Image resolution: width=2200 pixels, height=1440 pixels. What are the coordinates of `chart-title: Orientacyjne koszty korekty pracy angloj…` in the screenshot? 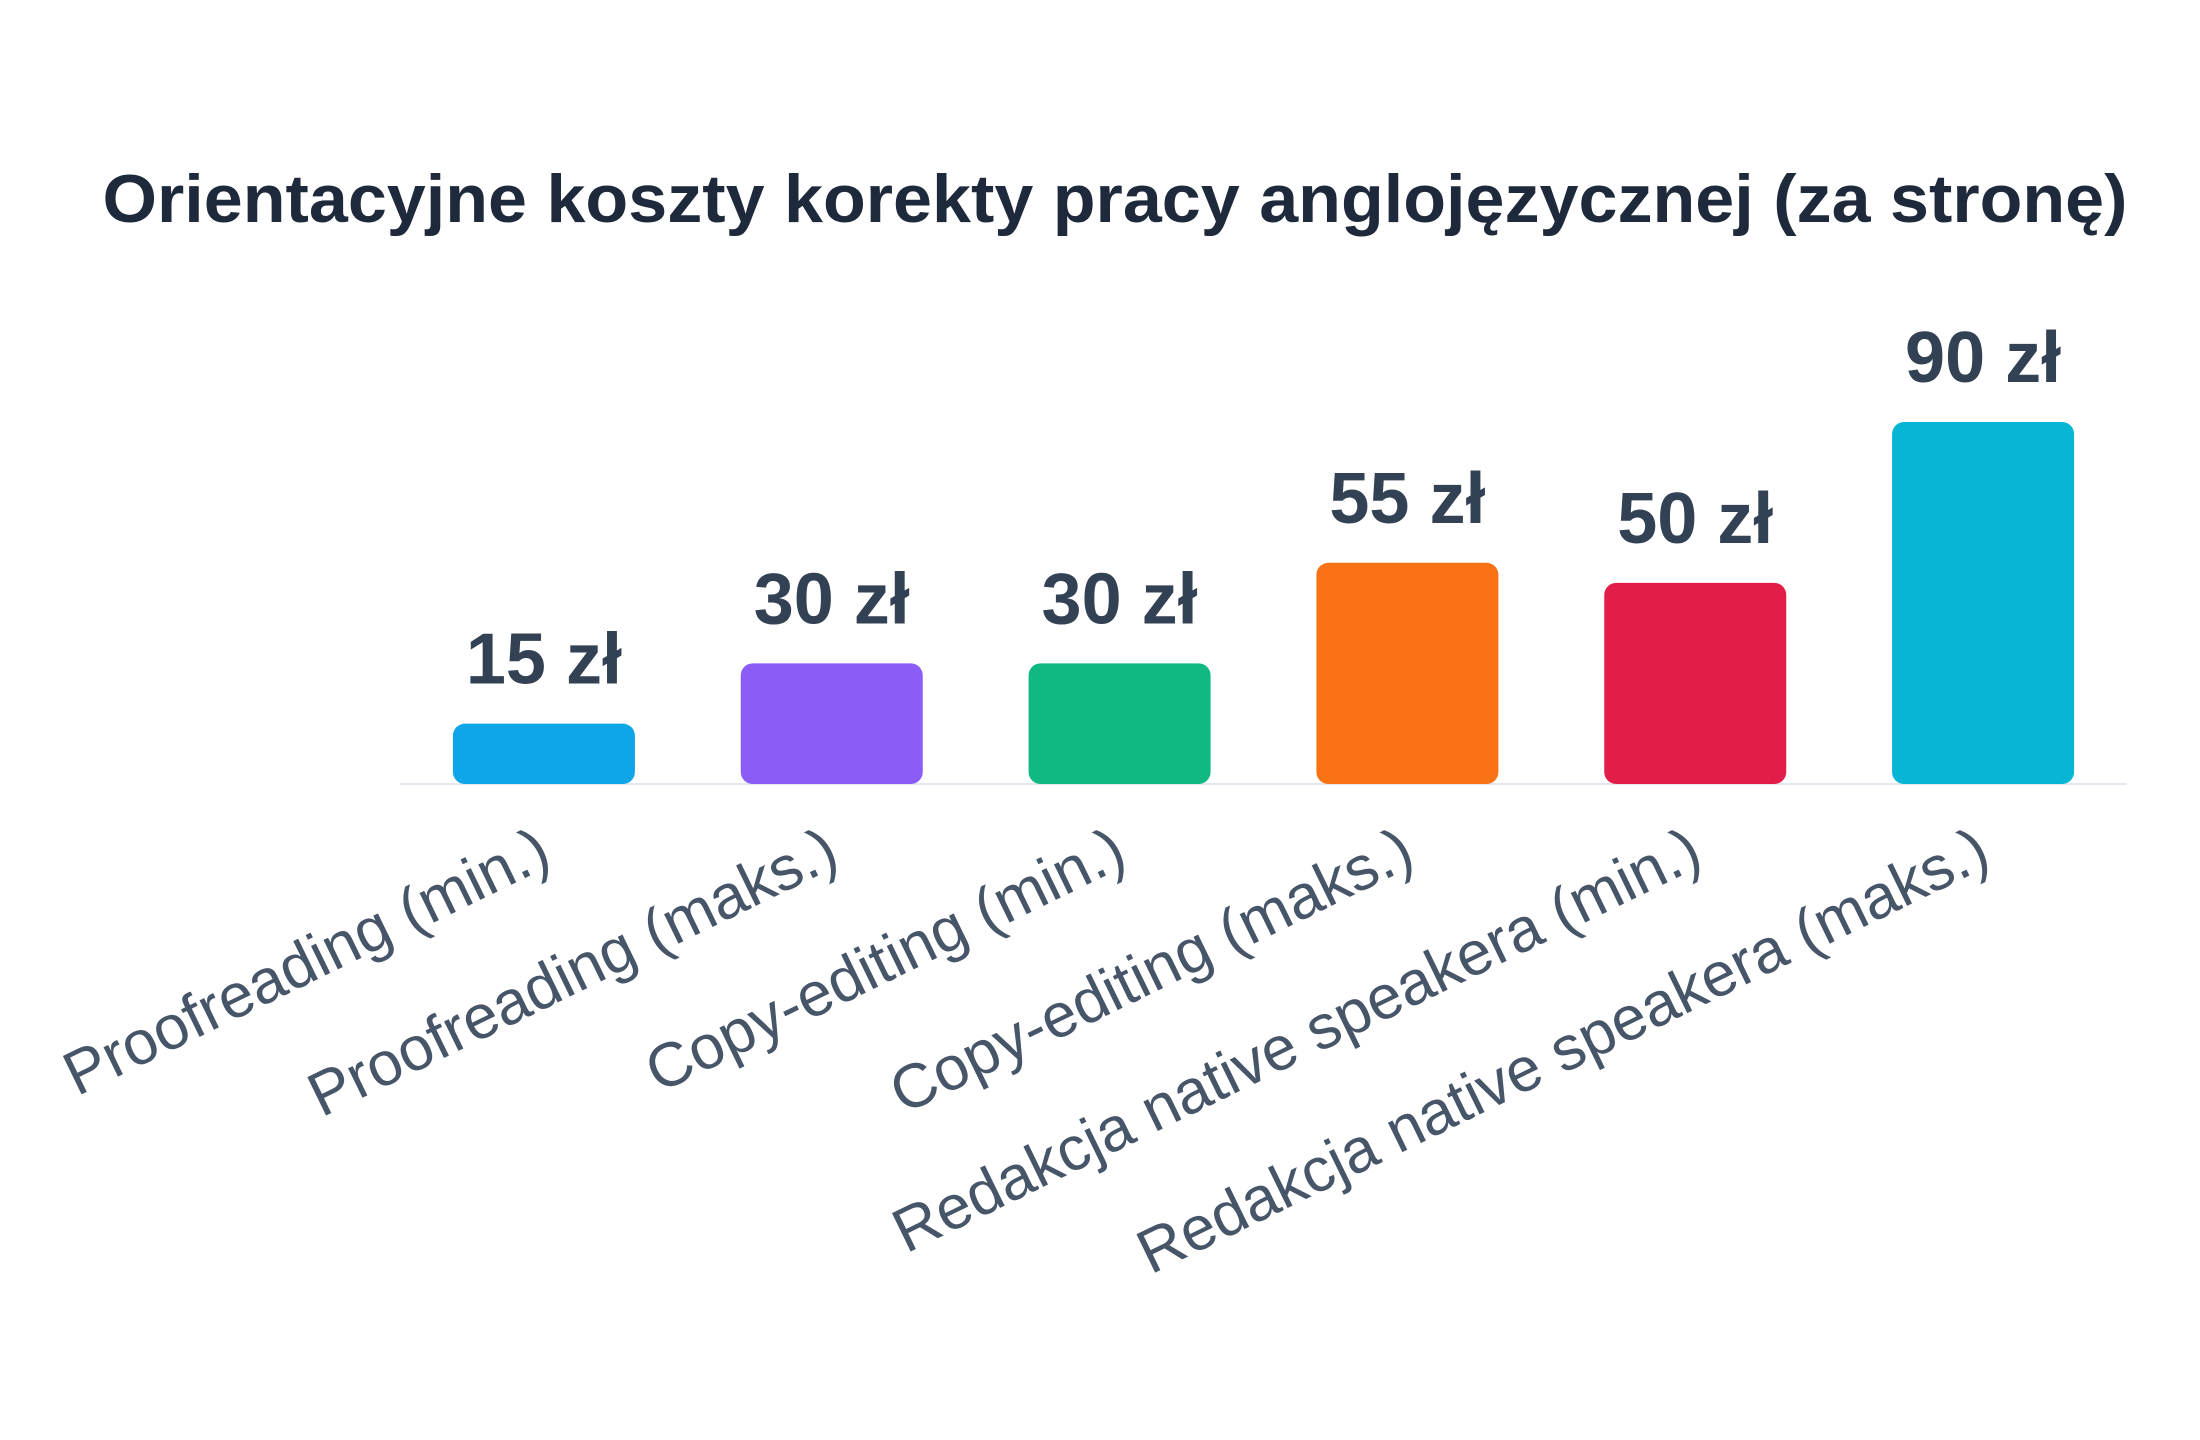 It's located at (1115, 199).